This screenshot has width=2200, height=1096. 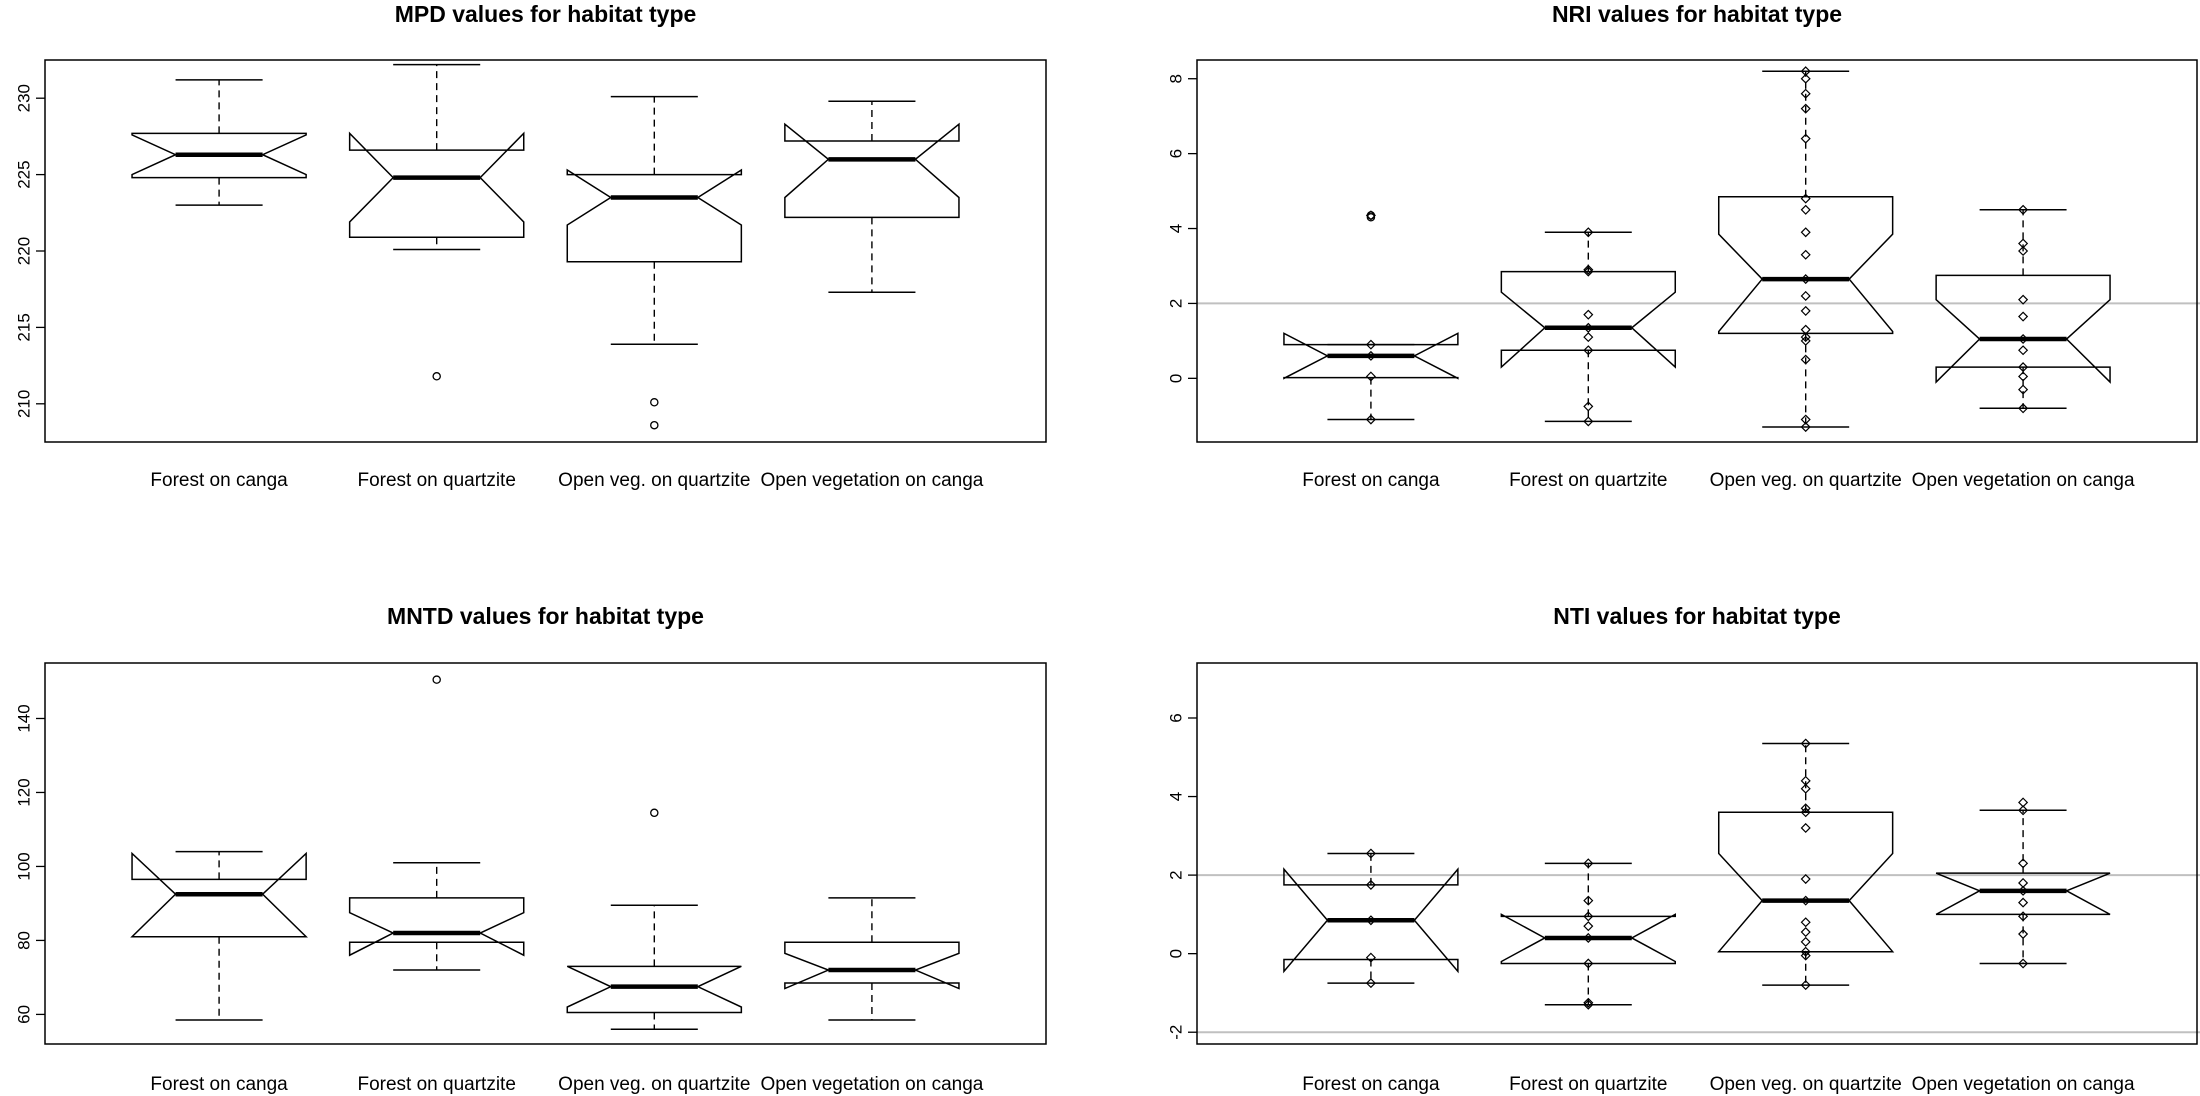 What do you see at coordinates (23, 174) in the screenshot?
I see `mpd-y-tick-label: 225` at bounding box center [23, 174].